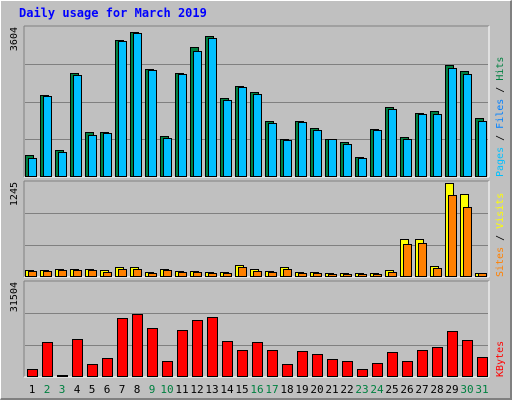 This screenshot has height=400, width=512. Describe the element at coordinates (107, 389) in the screenshot. I see `x-tick-label-6: 6` at that location.